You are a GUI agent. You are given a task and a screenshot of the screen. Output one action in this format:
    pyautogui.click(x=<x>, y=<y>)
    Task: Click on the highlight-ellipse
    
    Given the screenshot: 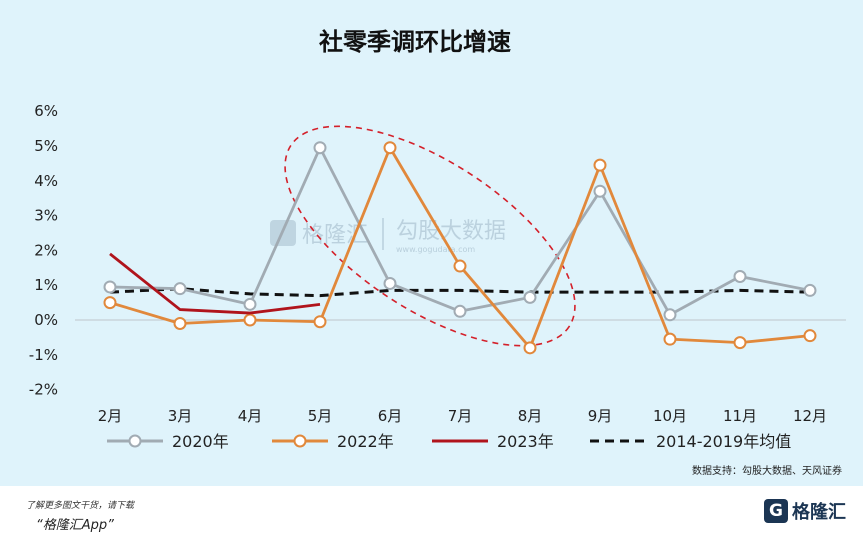 What is the action you would take?
    pyautogui.click(x=430, y=236)
    